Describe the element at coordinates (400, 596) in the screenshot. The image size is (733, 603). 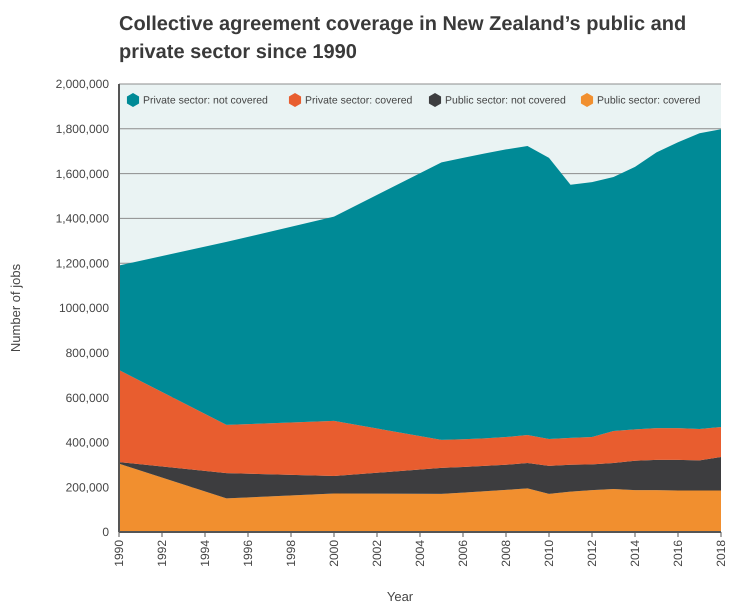
I see `x-axis-title: Year` at that location.